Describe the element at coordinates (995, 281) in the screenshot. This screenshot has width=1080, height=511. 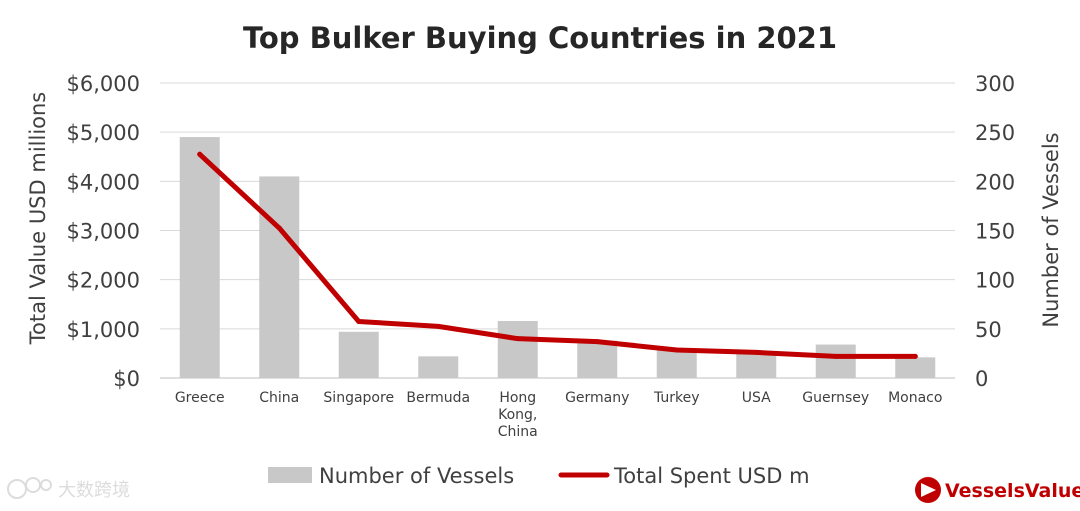
I see `right-tick-label: 100` at that location.